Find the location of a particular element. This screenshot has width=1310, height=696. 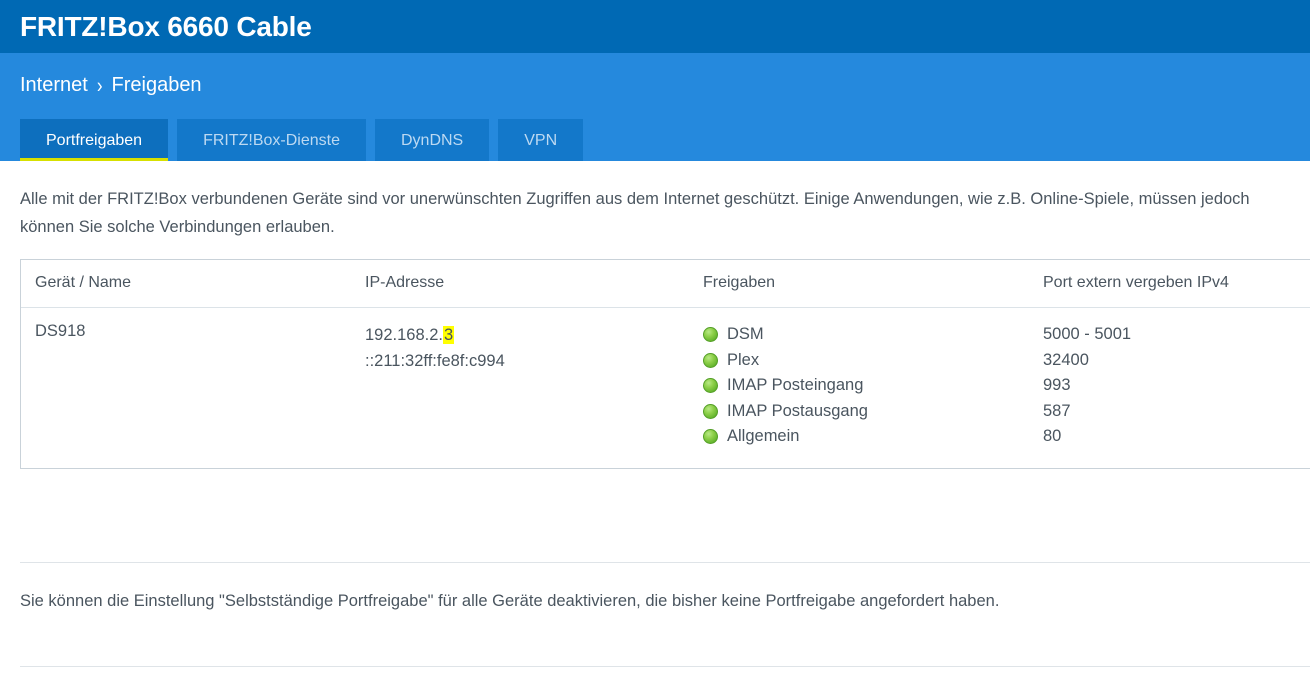

app-header: FRITZ!Box 6660 Cable is located at coordinates (655, 26).